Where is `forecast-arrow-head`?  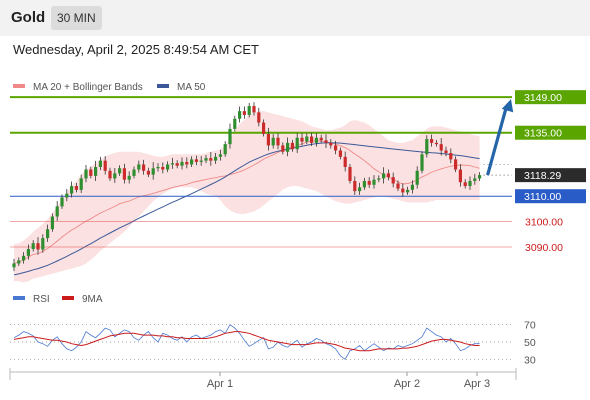 forecast-arrow-head is located at coordinates (507, 106).